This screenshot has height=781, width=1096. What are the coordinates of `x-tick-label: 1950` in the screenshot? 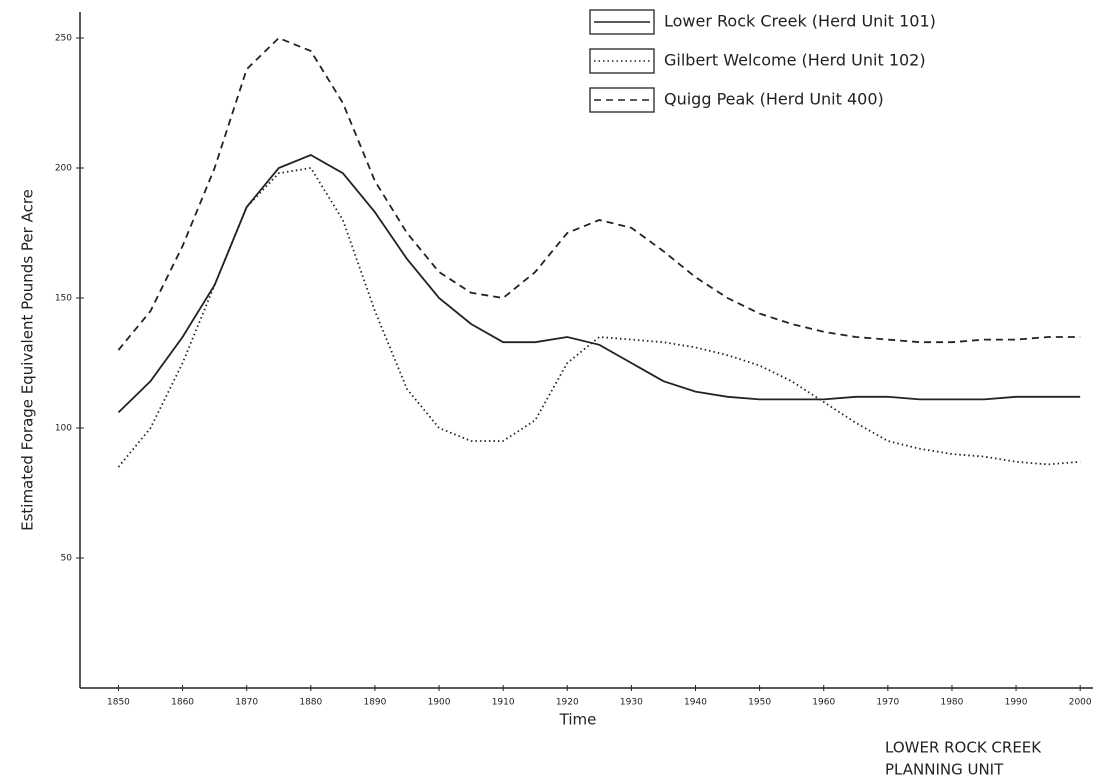 It's located at (759, 703).